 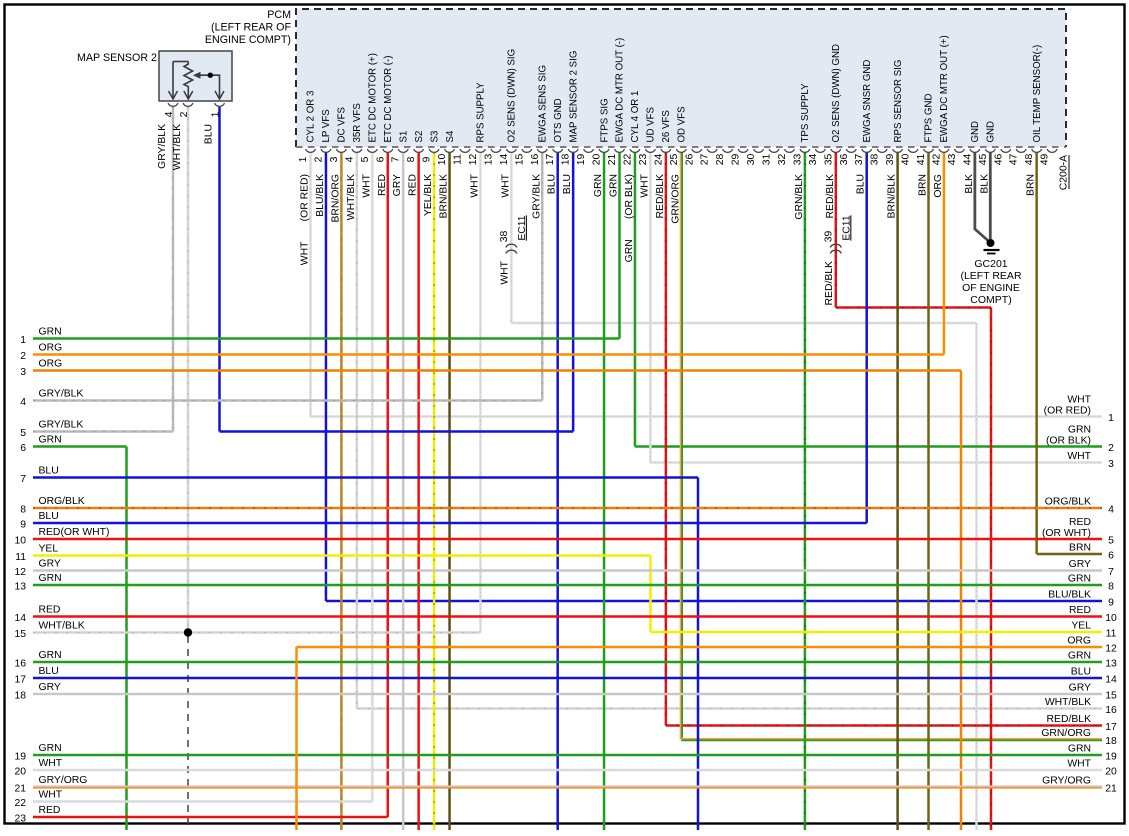 I want to click on svg-text: EWGA SENS SIG, so click(x=542, y=104).